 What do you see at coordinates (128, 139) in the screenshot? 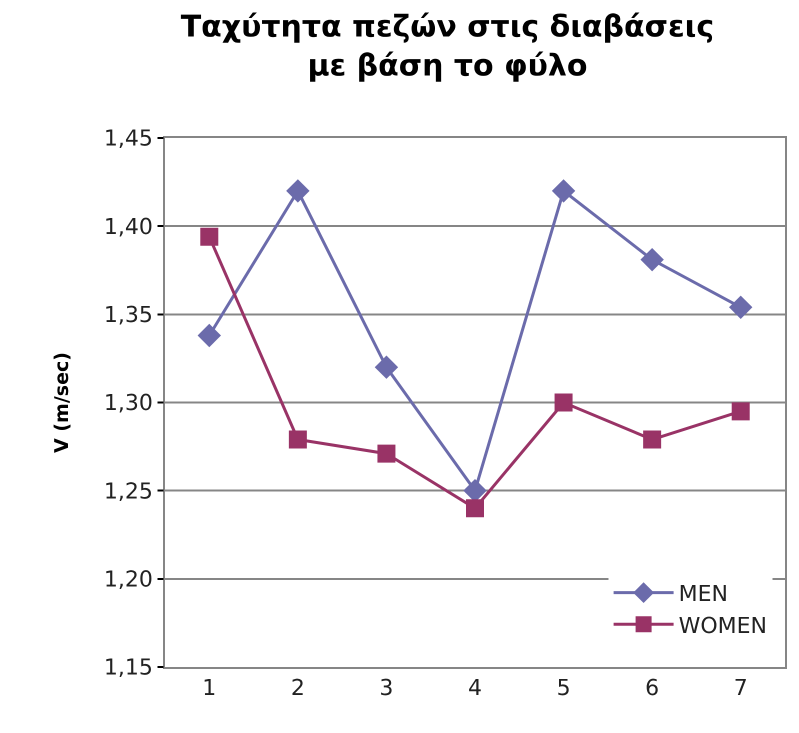
I see `y-tick-label: 1,45` at bounding box center [128, 139].